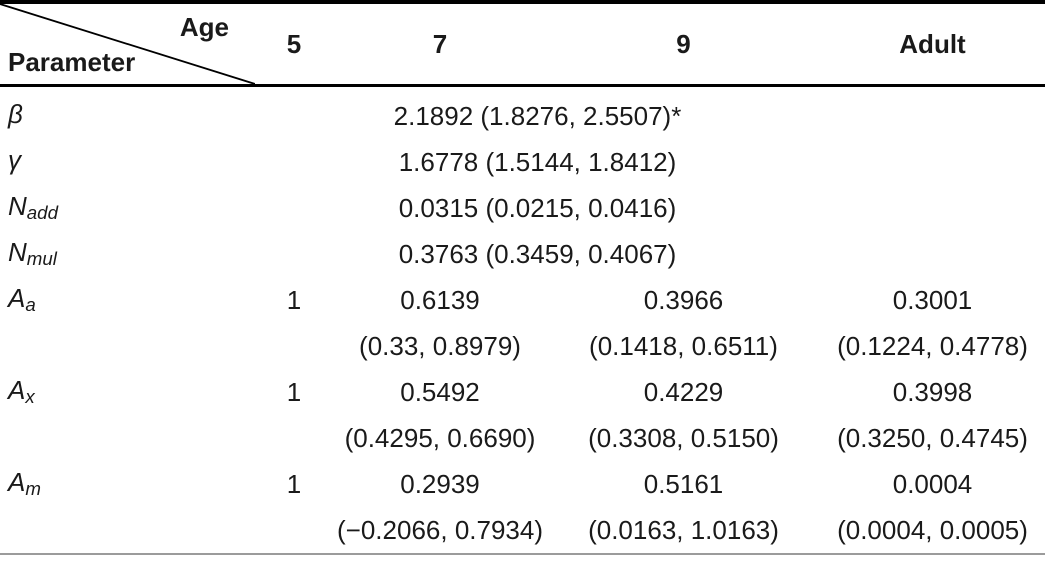  Describe the element at coordinates (127, 208) in the screenshot. I see `param-label-n-add: Nadd` at that location.